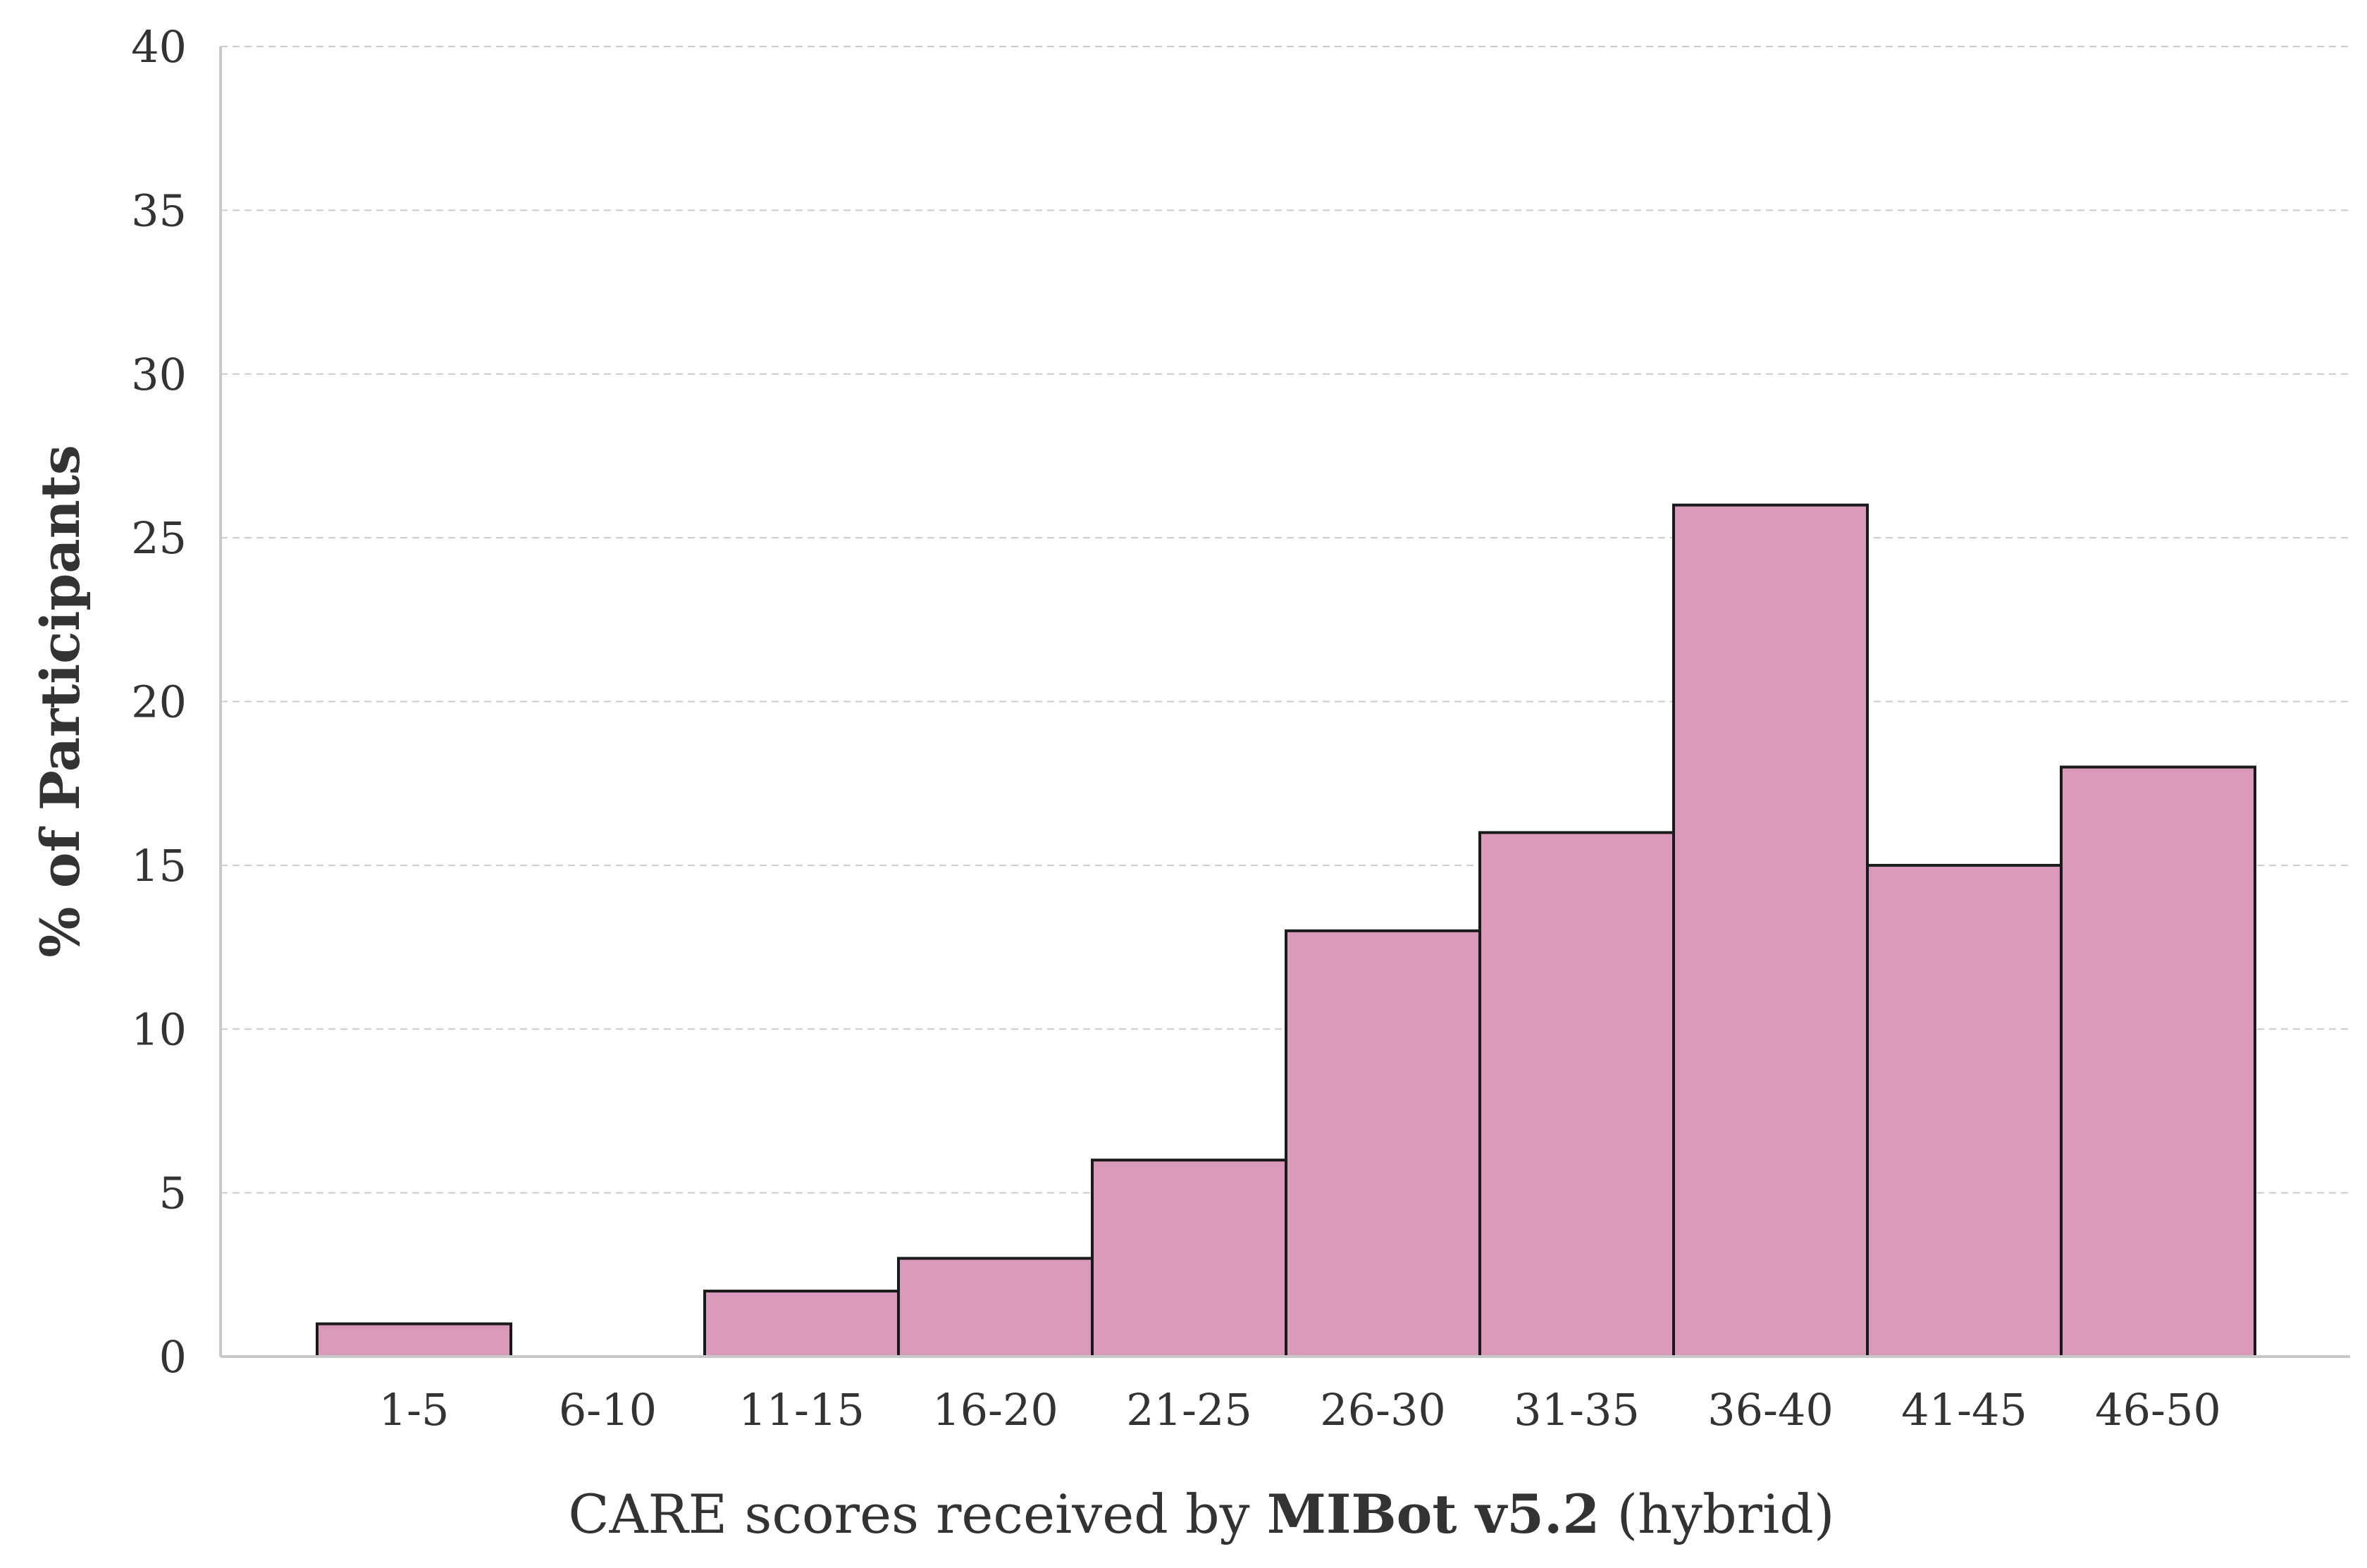  What do you see at coordinates (159, 210) in the screenshot?
I see `y-tick-label: 35` at bounding box center [159, 210].